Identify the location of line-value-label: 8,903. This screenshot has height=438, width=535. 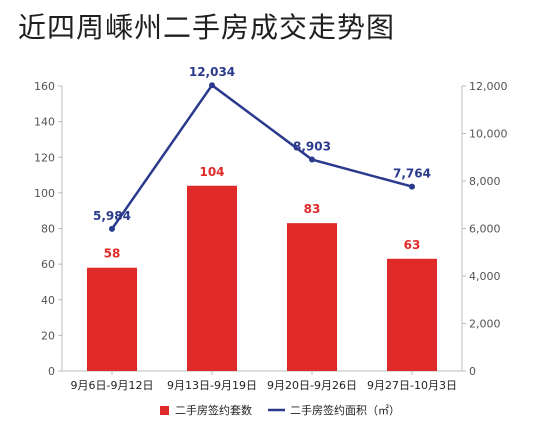
(312, 147).